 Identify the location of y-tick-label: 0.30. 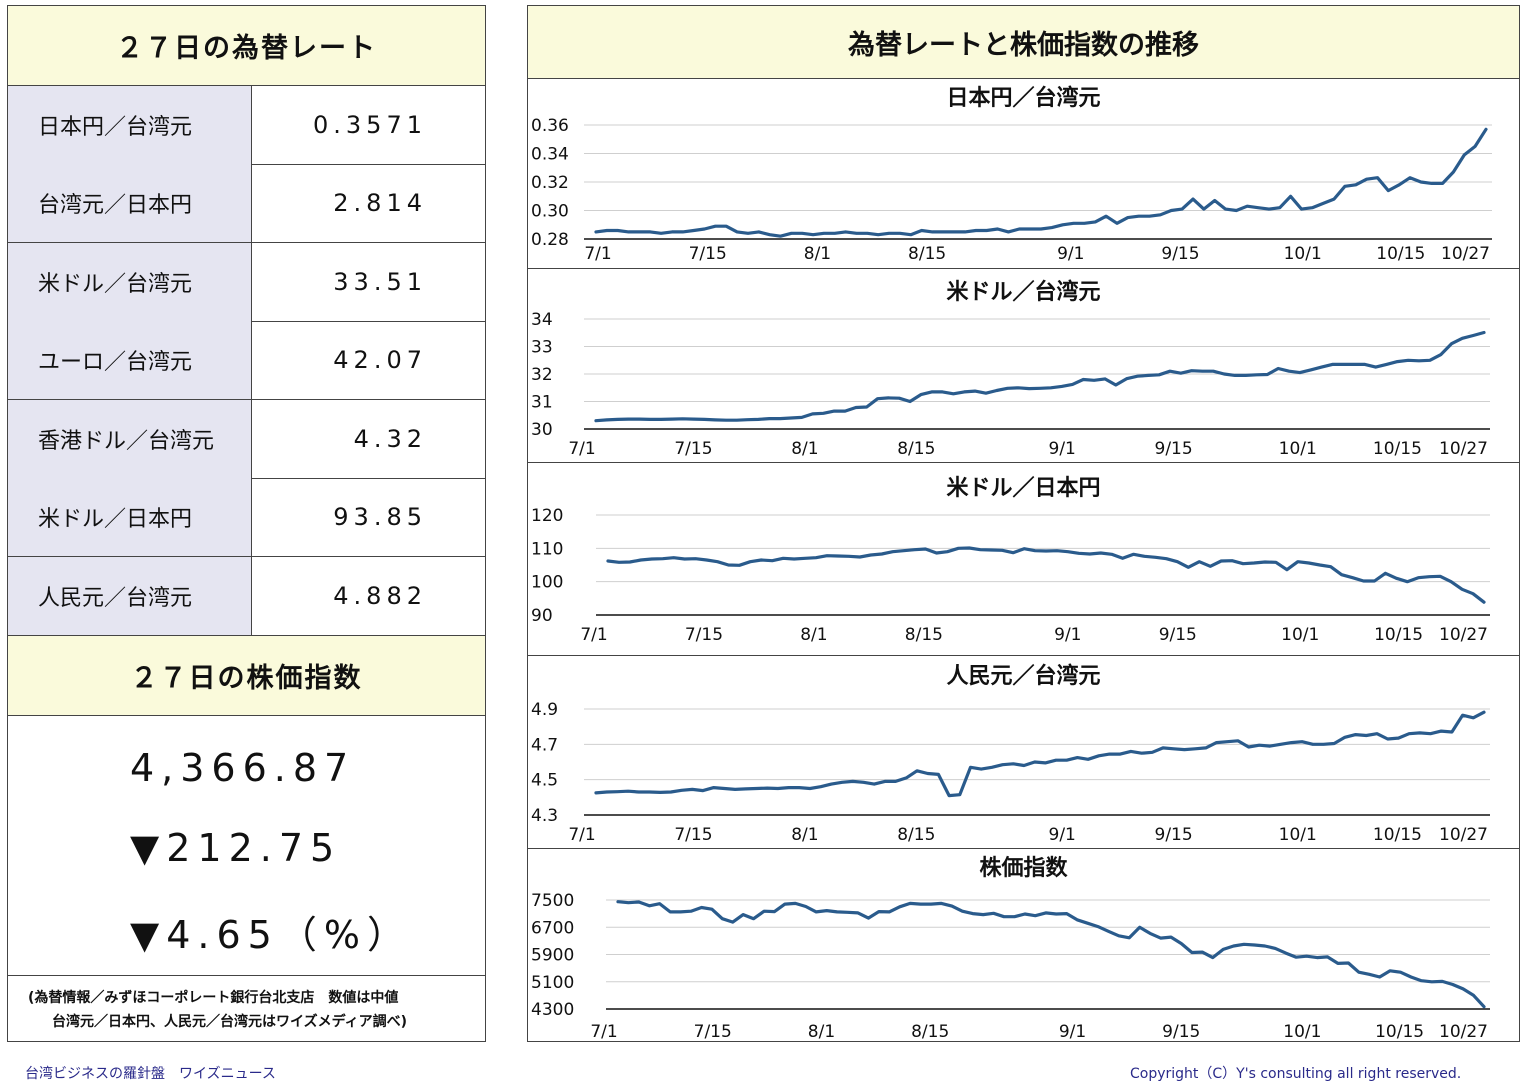
(550, 212).